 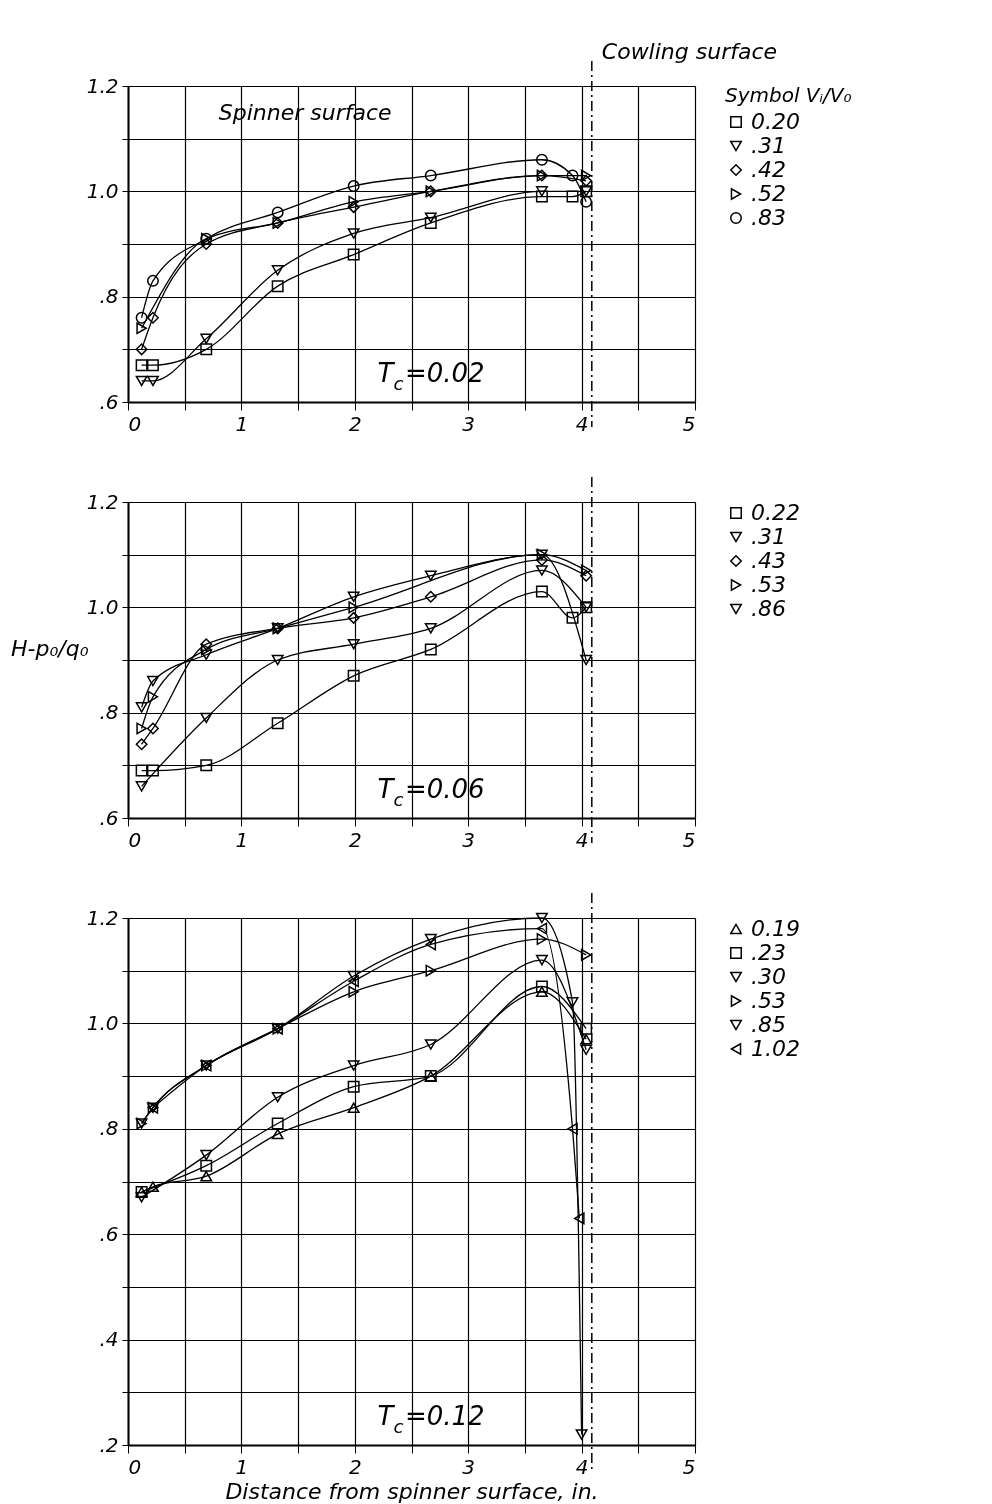 I want to click on x-axis-title: Distance from spinner surface, in., so click(x=412, y=1491).